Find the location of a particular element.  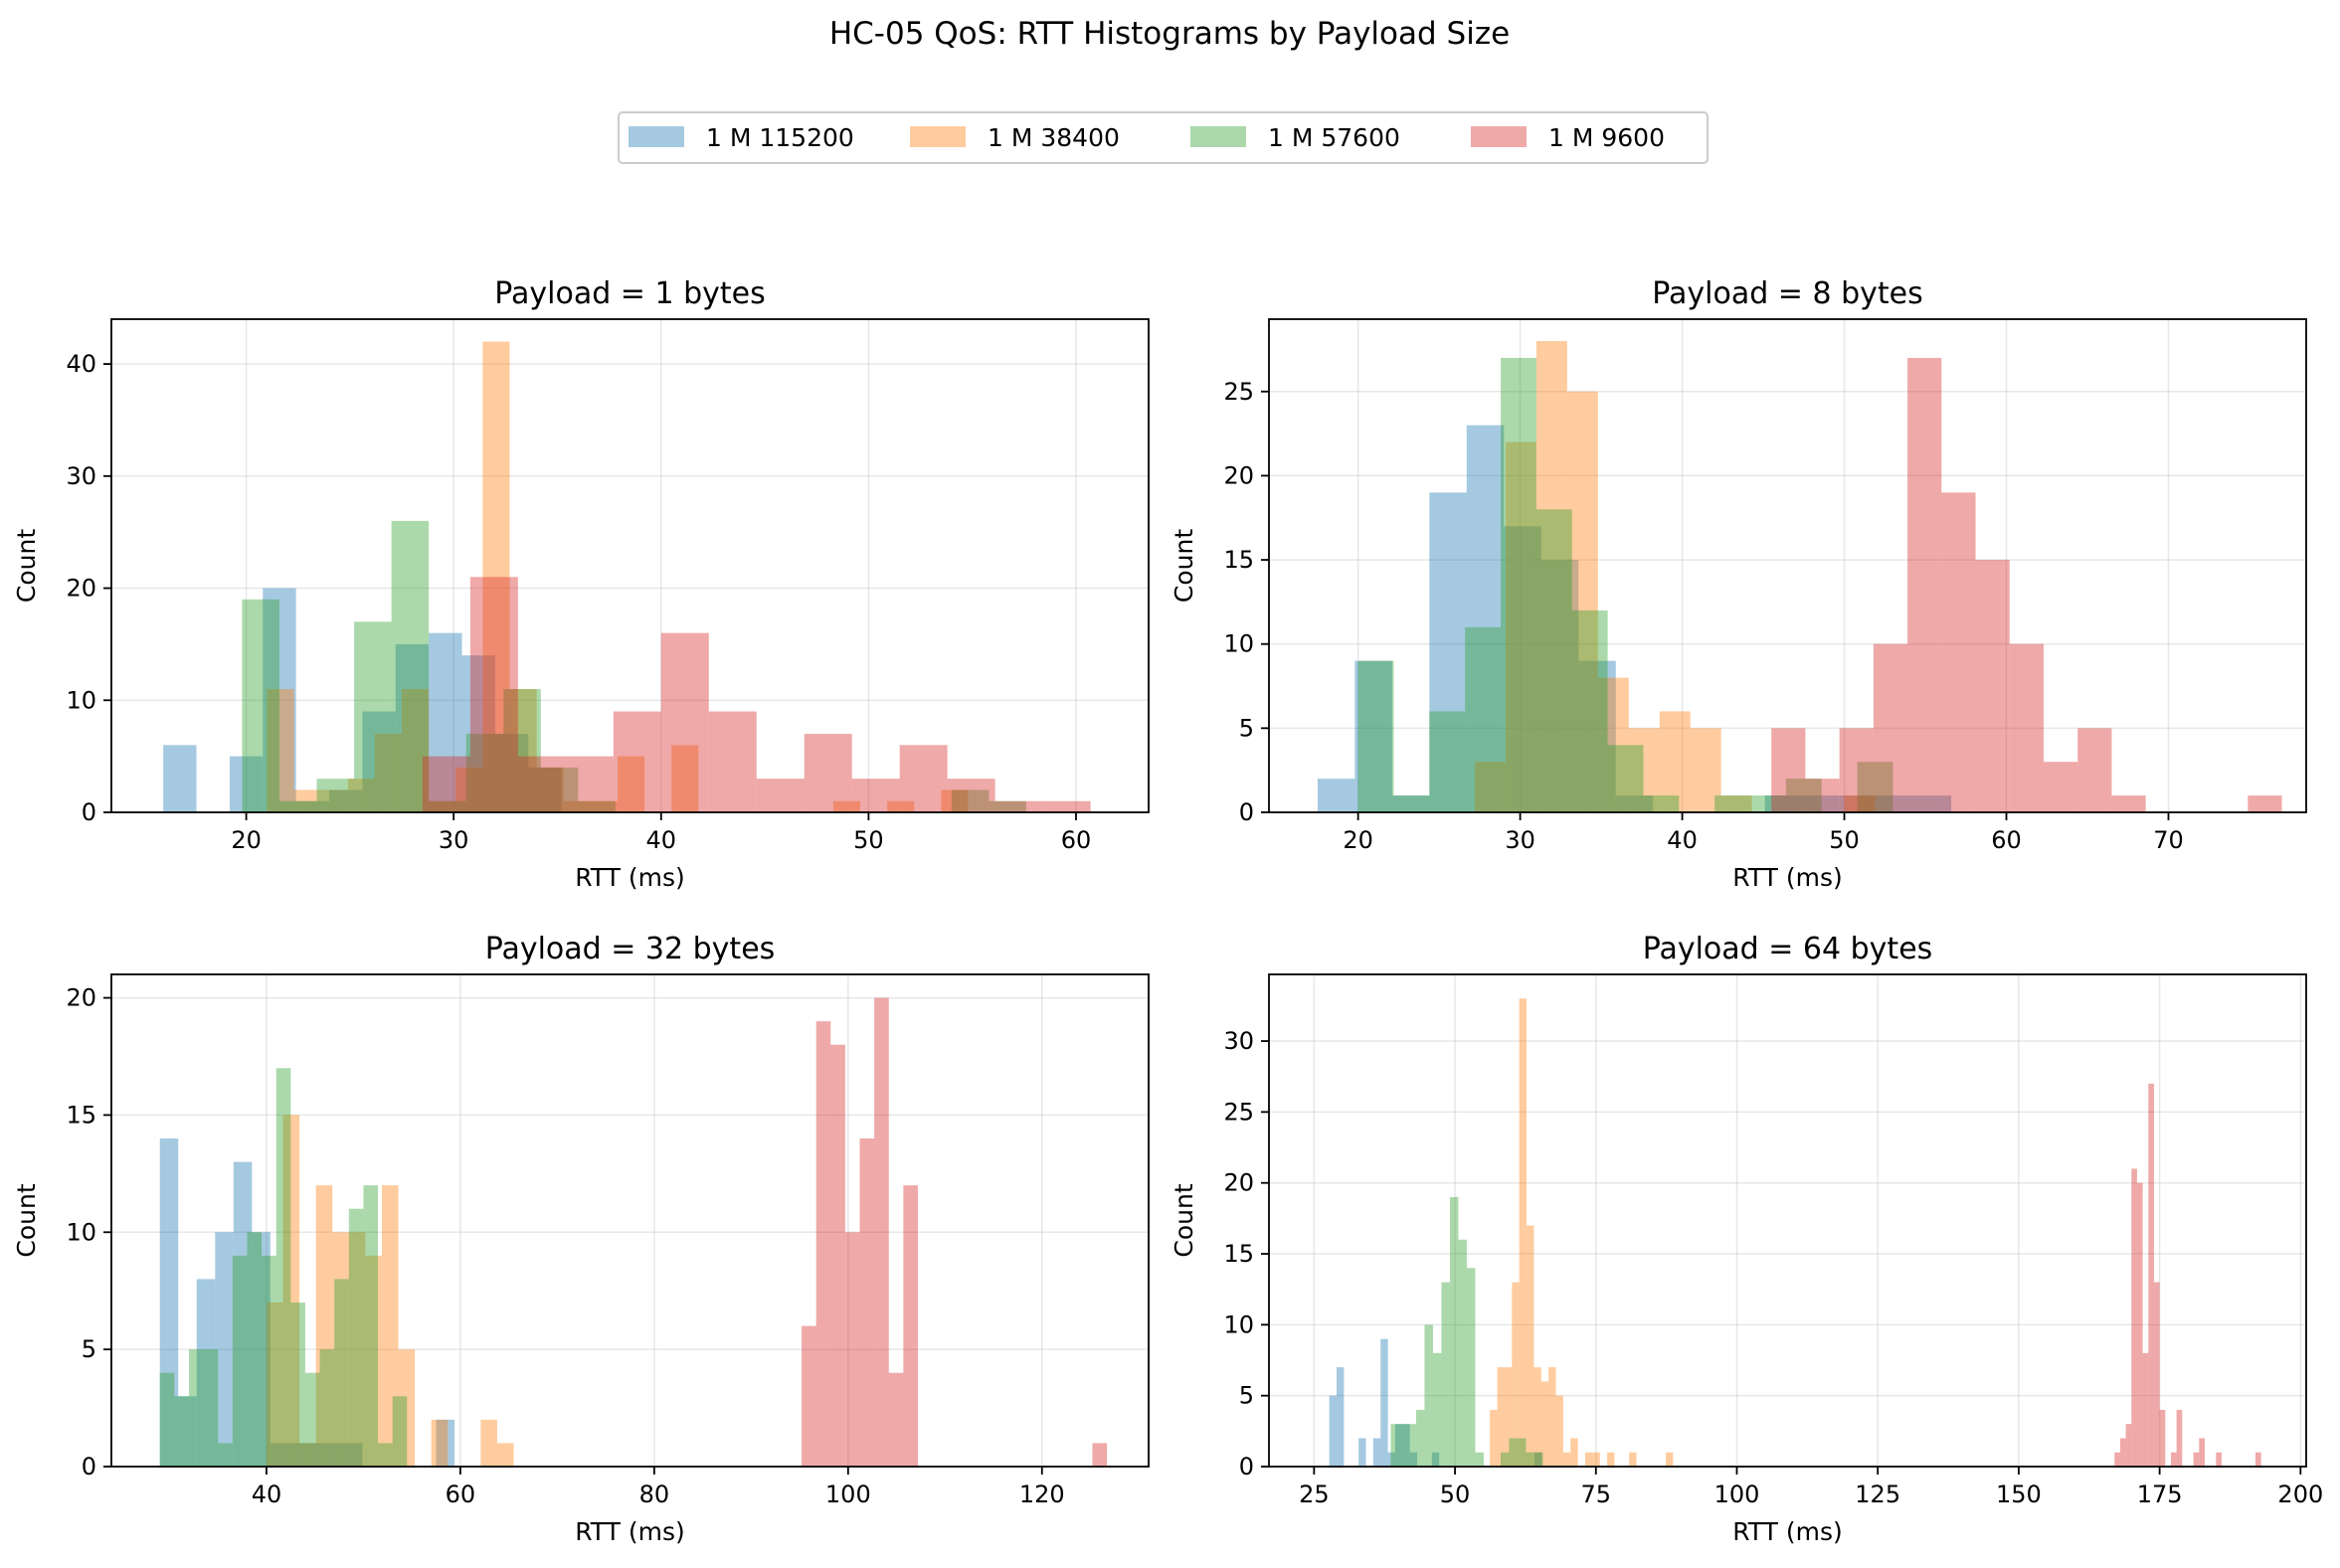

y-tick-label: 5 is located at coordinates (1246, 728).